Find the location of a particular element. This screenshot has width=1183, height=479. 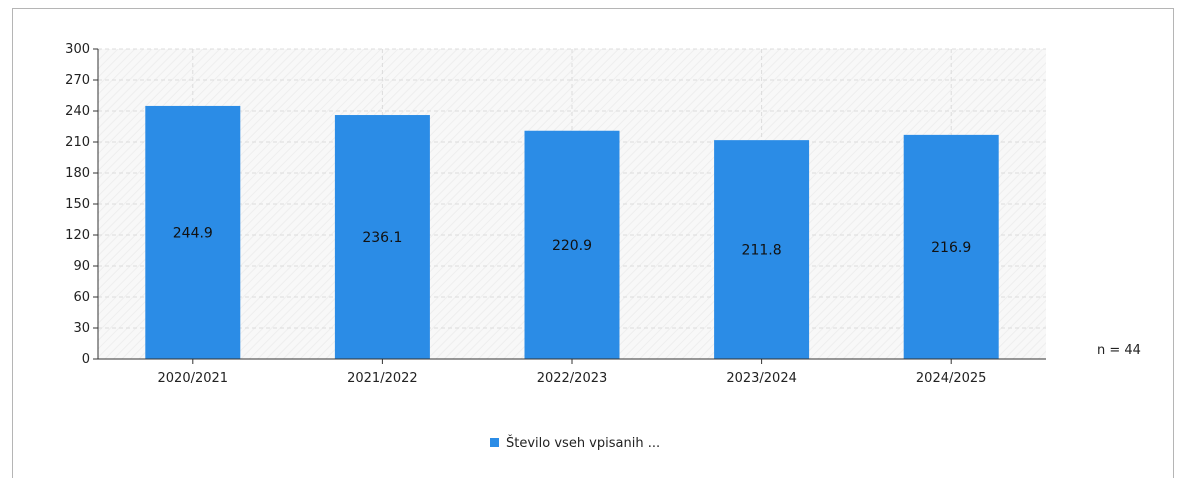

y-tick-label: 270 is located at coordinates (77, 80).